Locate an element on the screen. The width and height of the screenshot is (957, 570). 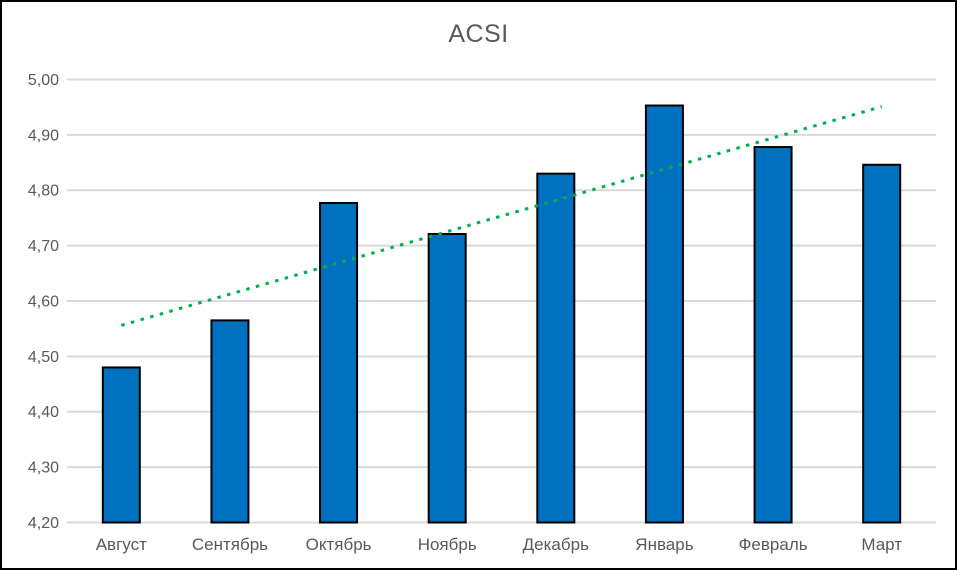
x-axis-category-label: Январь is located at coordinates (664, 544).